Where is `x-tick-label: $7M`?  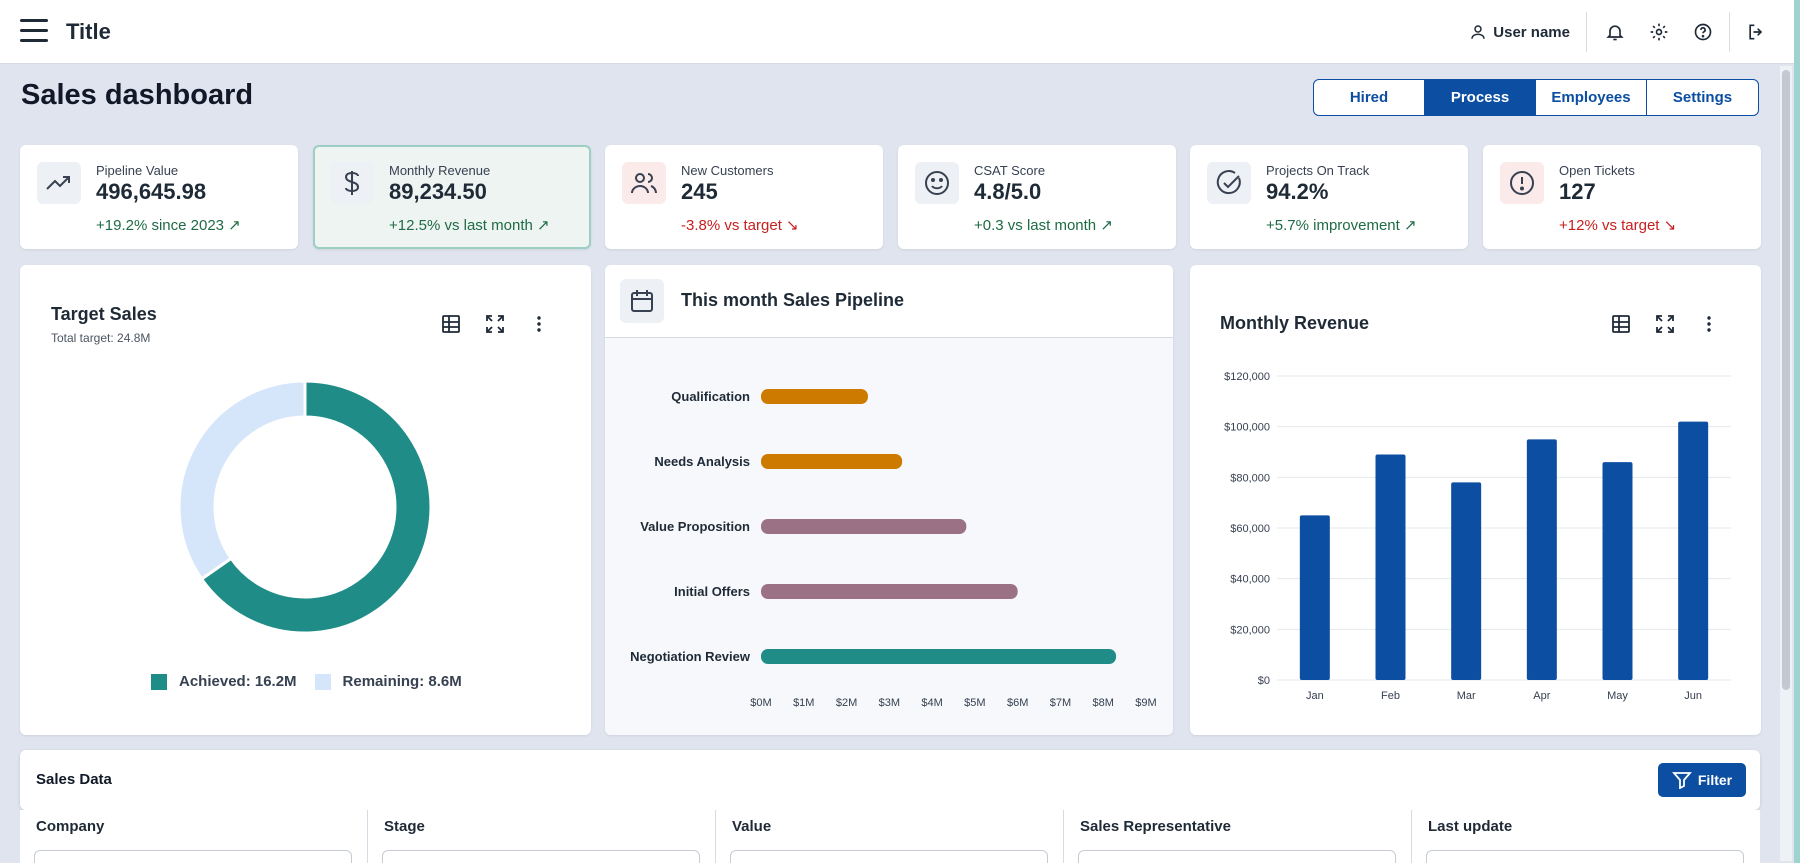
x-tick-label: $7M is located at coordinates (1060, 703).